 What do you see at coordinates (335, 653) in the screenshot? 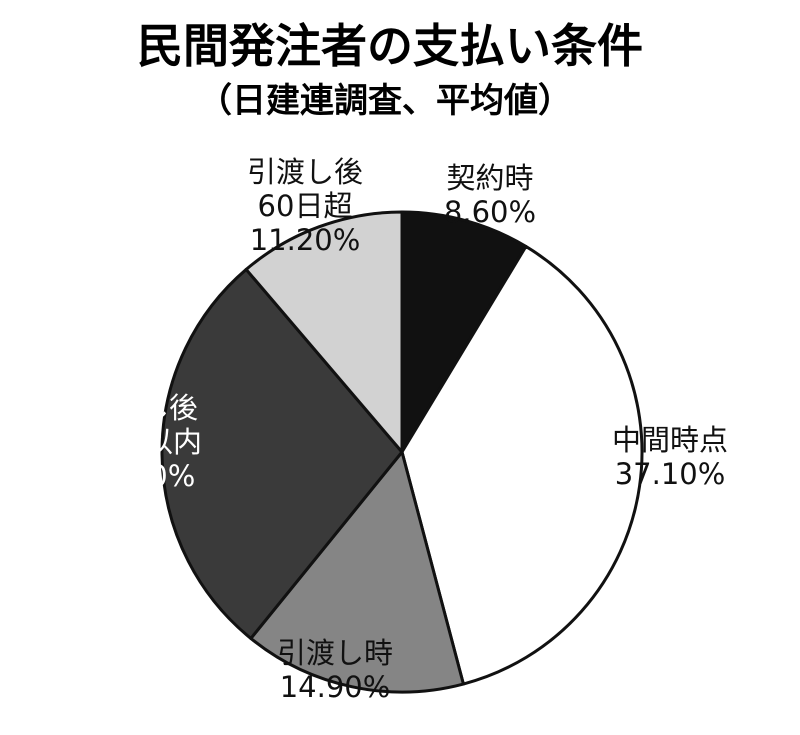
I see `slice-category-label: 引渡し時` at bounding box center [335, 653].